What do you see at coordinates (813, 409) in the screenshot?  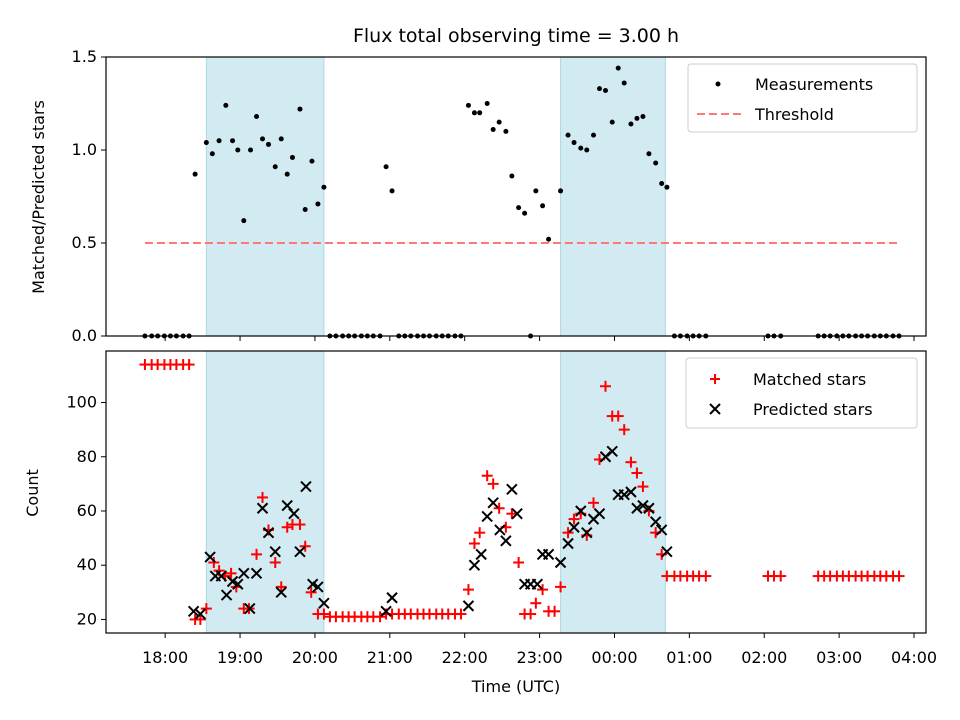 I see `legend-predicted-label: Predicted stars` at bounding box center [813, 409].